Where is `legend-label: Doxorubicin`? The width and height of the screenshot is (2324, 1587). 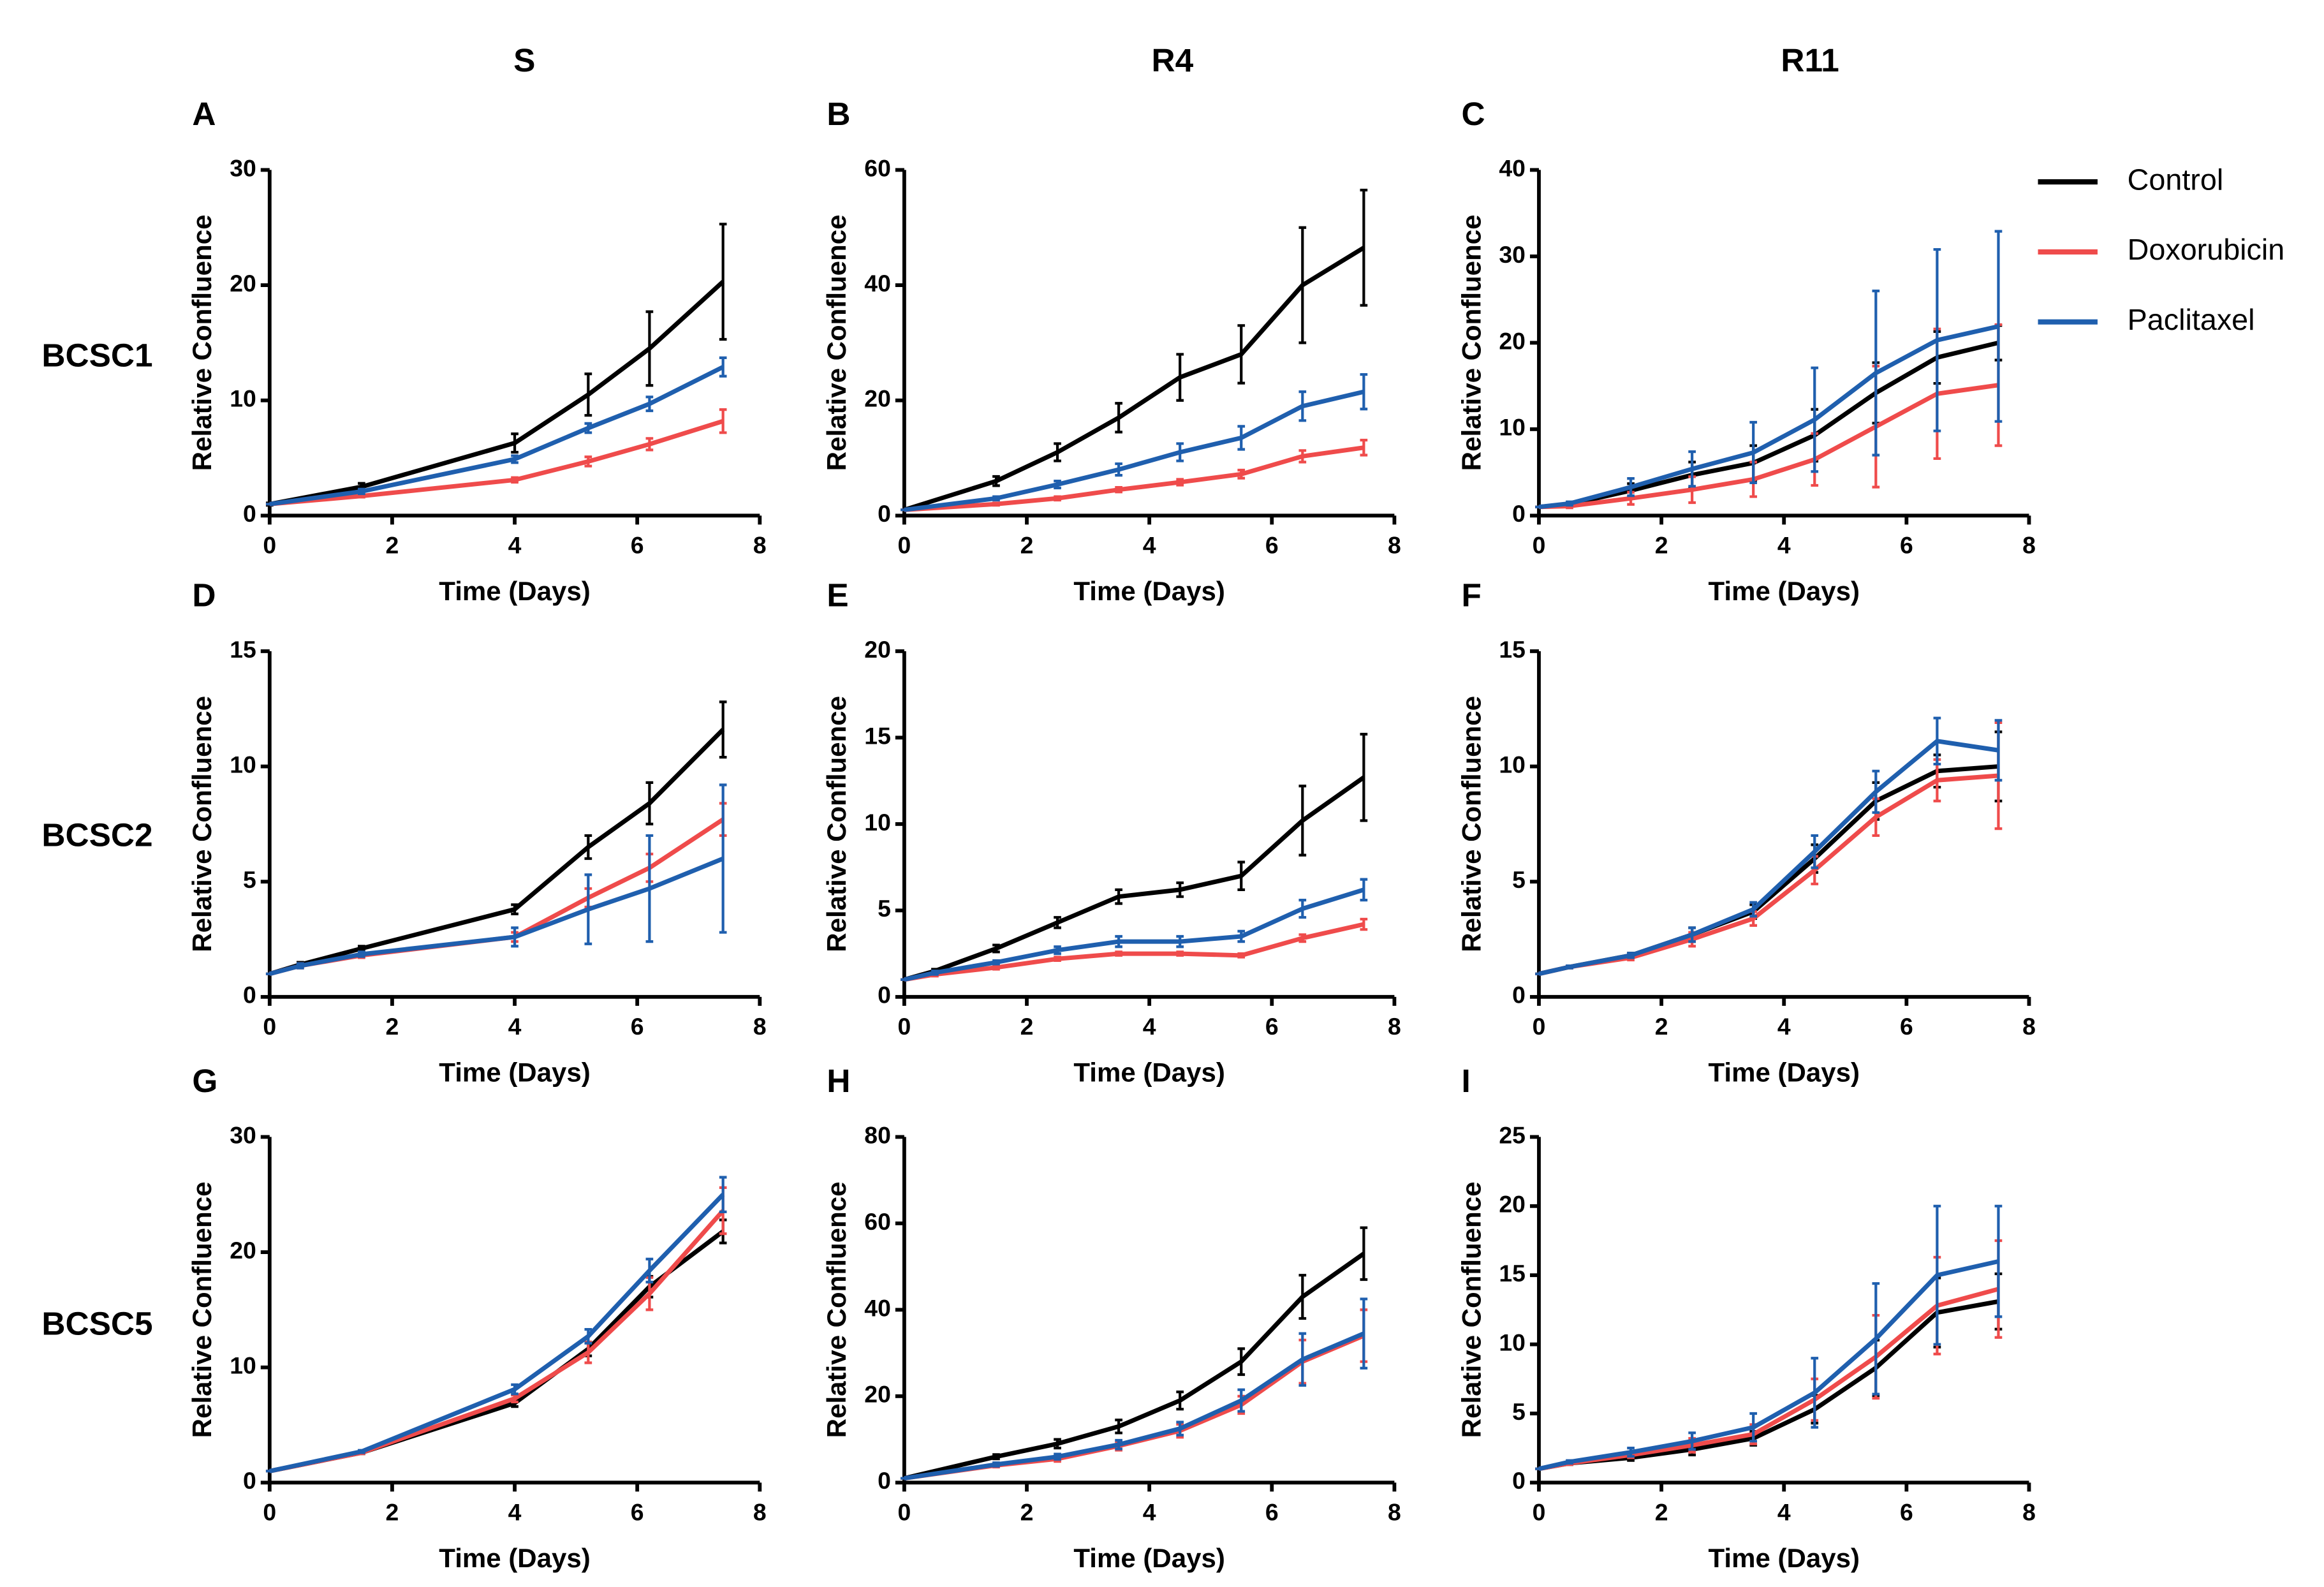
legend-label: Doxorubicin is located at coordinates (2206, 249).